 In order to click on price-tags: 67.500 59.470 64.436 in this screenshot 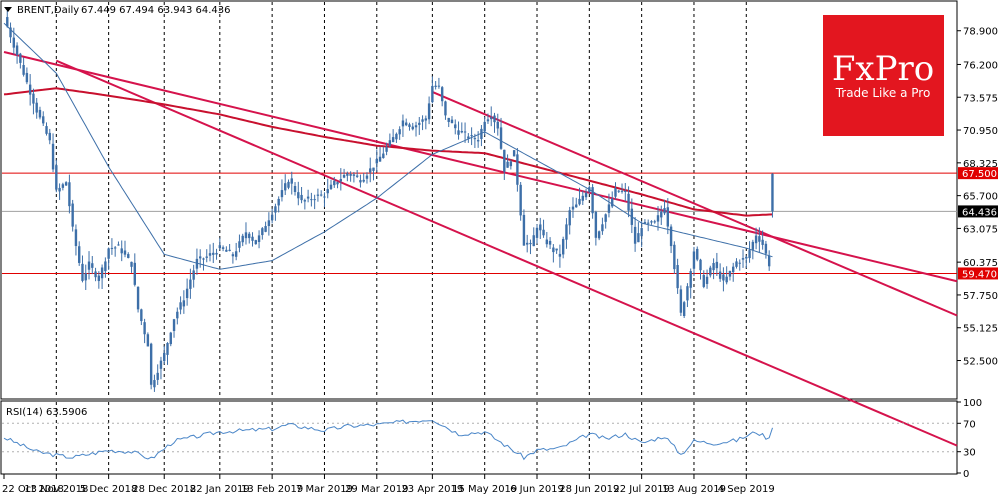, I will do `click(978, 223)`.